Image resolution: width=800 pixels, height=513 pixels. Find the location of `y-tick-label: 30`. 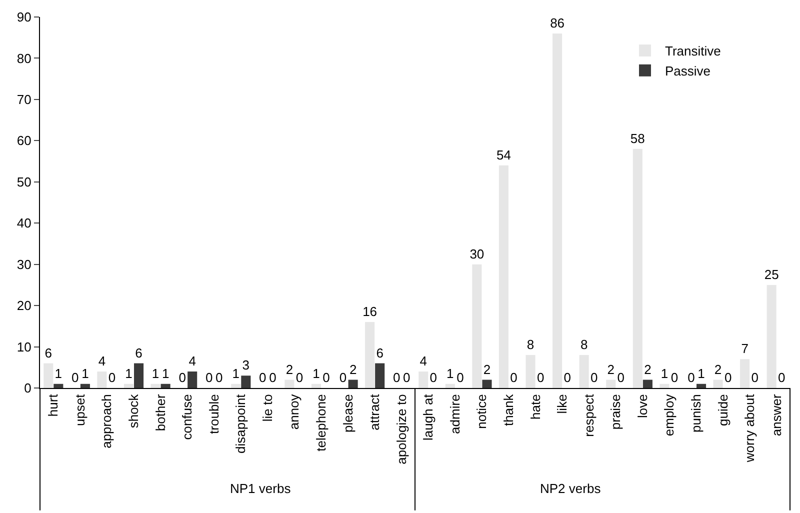

y-tick-label: 30 is located at coordinates (24, 264).